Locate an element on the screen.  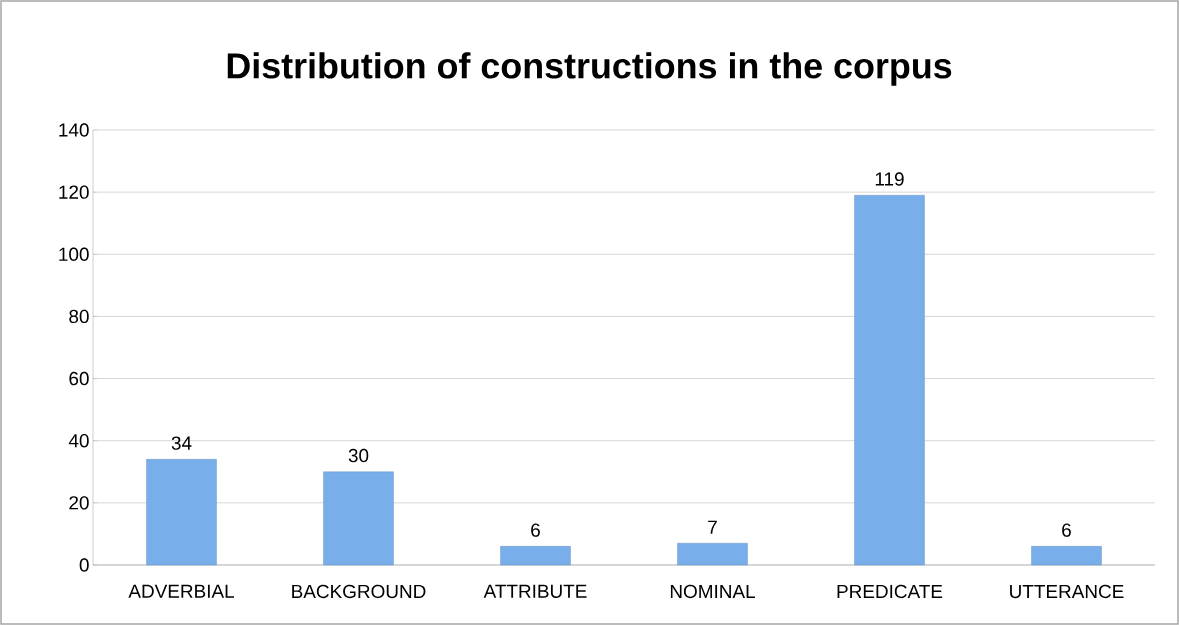
y-tick-label: 0 is located at coordinates (84, 565).